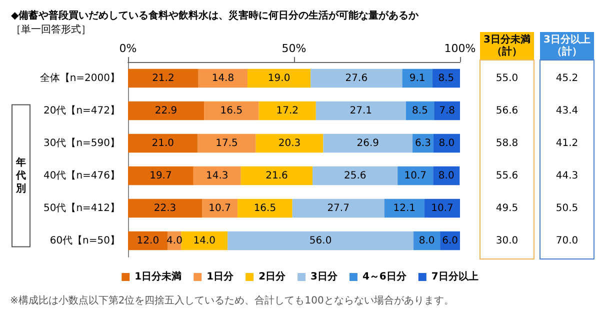  What do you see at coordinates (80, 78) in the screenshot?
I see `y-tick-label: 全体【n=2000】` at bounding box center [80, 78].